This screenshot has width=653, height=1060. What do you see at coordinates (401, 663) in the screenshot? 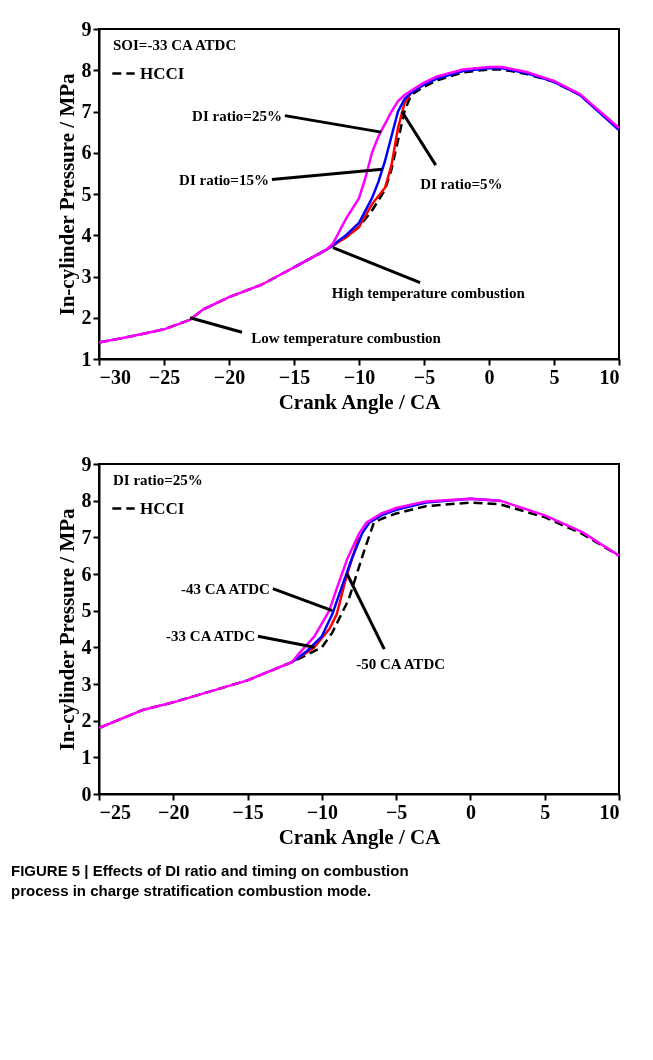
I see `annotation: -50 CA ATDC` at bounding box center [401, 663].